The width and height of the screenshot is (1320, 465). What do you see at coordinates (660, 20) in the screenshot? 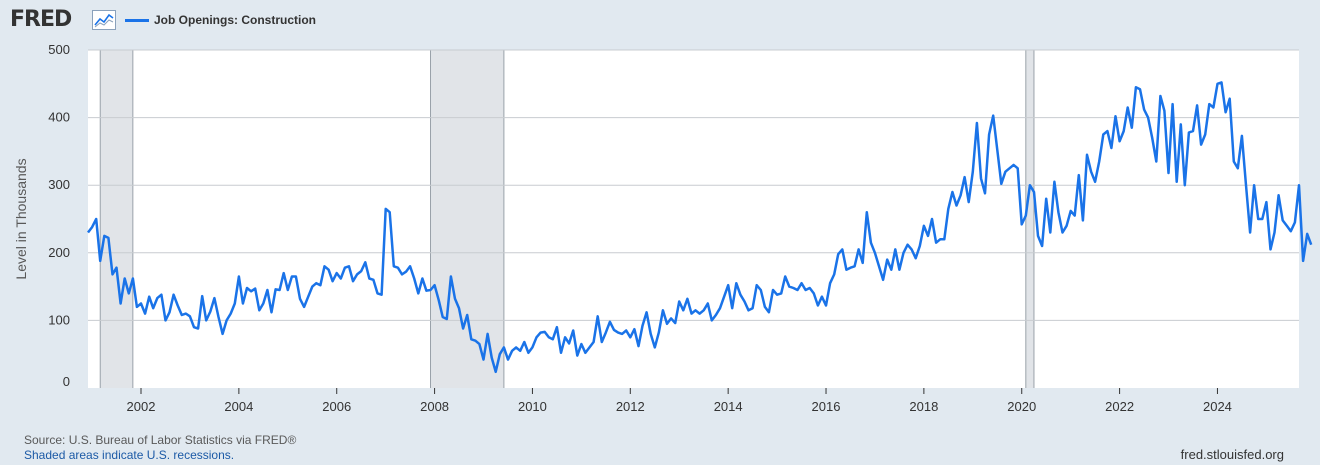
I see `chart-header: FRED Job Openings: Construction` at bounding box center [660, 20].